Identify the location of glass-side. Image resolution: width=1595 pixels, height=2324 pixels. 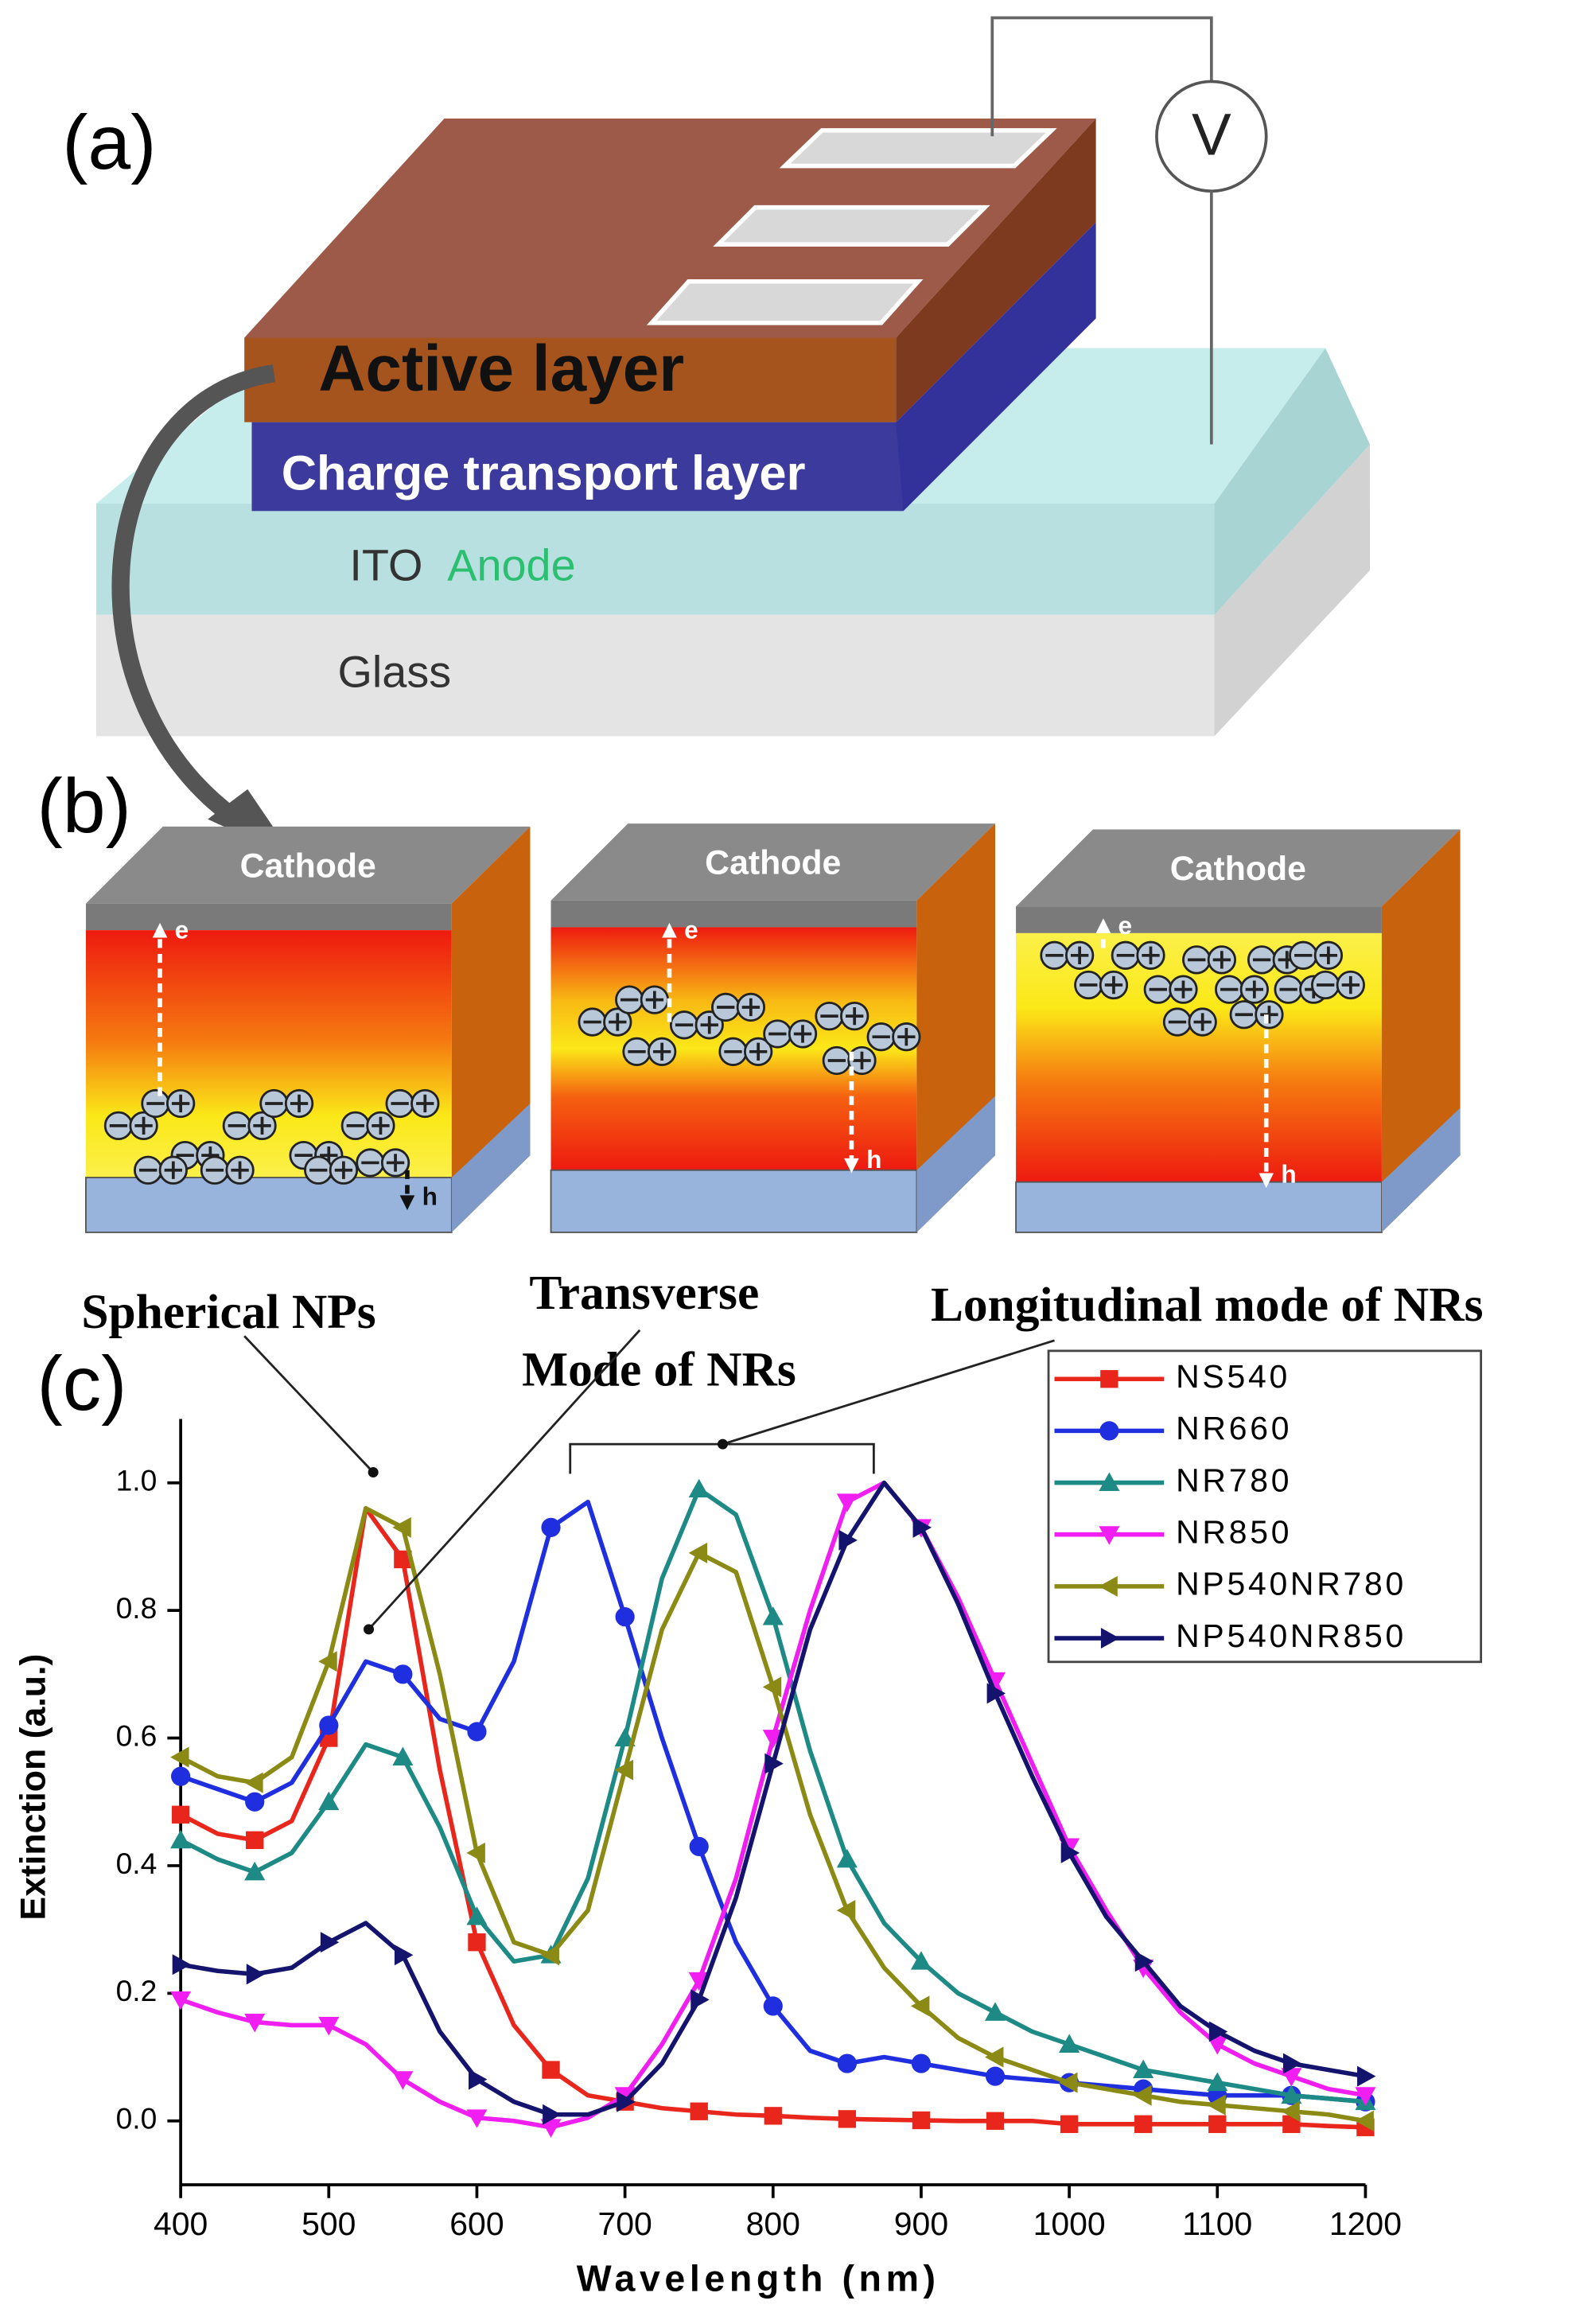
(1292, 590).